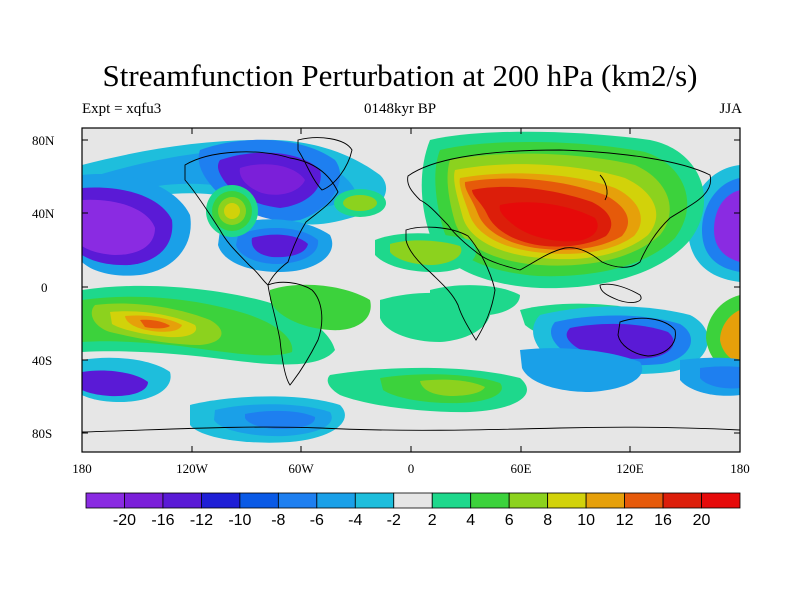 The width and height of the screenshot is (800, 600). What do you see at coordinates (43, 213) in the screenshot?
I see `y-tick-label: 40N` at bounding box center [43, 213].